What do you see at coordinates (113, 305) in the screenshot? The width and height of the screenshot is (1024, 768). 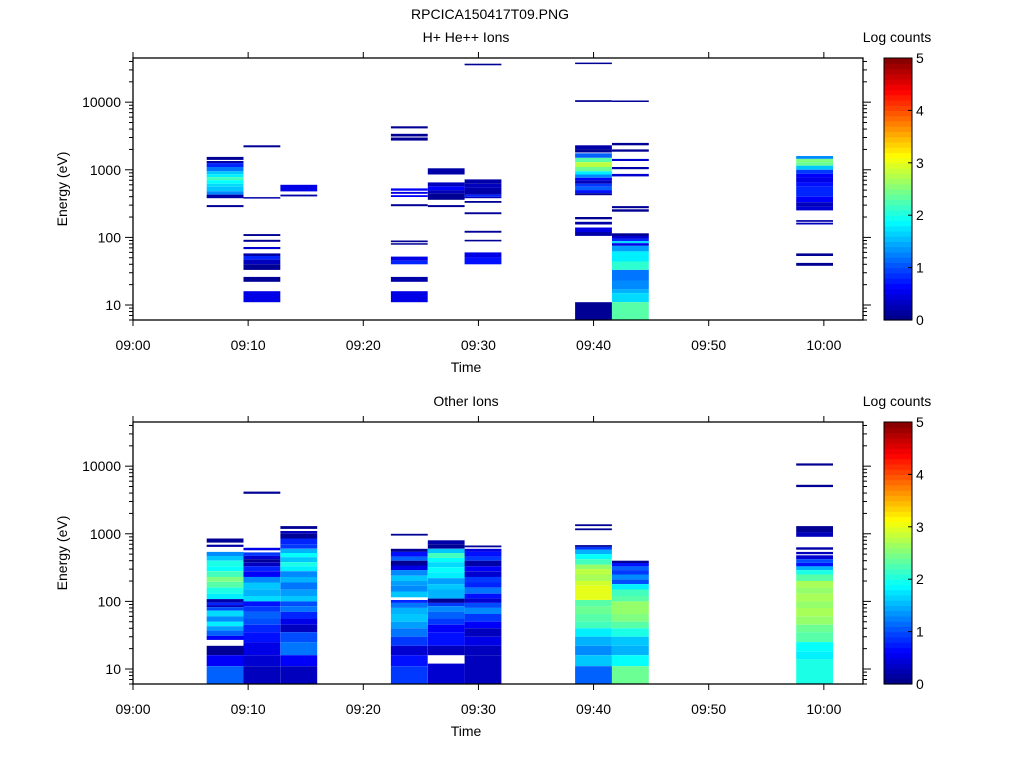 I see `y-tick-label: 10` at bounding box center [113, 305].